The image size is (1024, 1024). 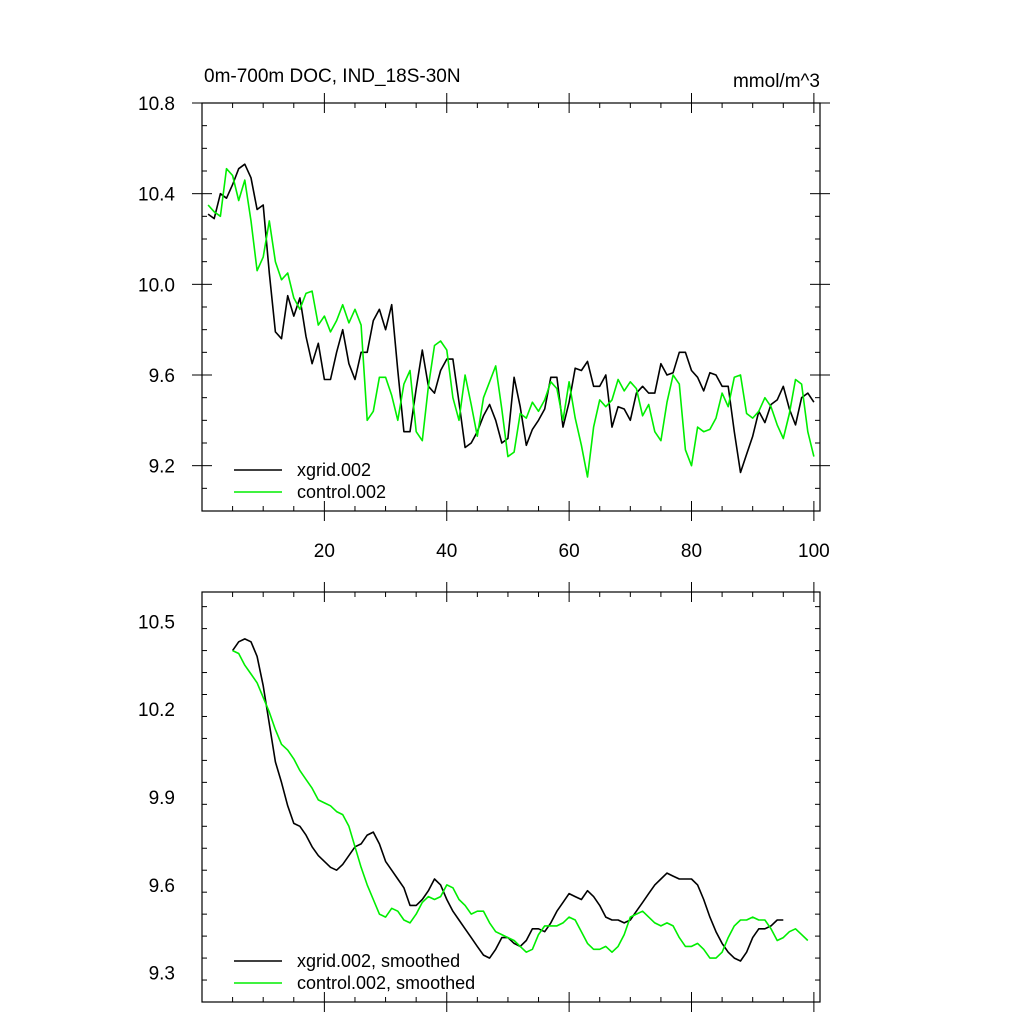 What do you see at coordinates (341, 492) in the screenshot?
I see `legend-label-2: control.002` at bounding box center [341, 492].